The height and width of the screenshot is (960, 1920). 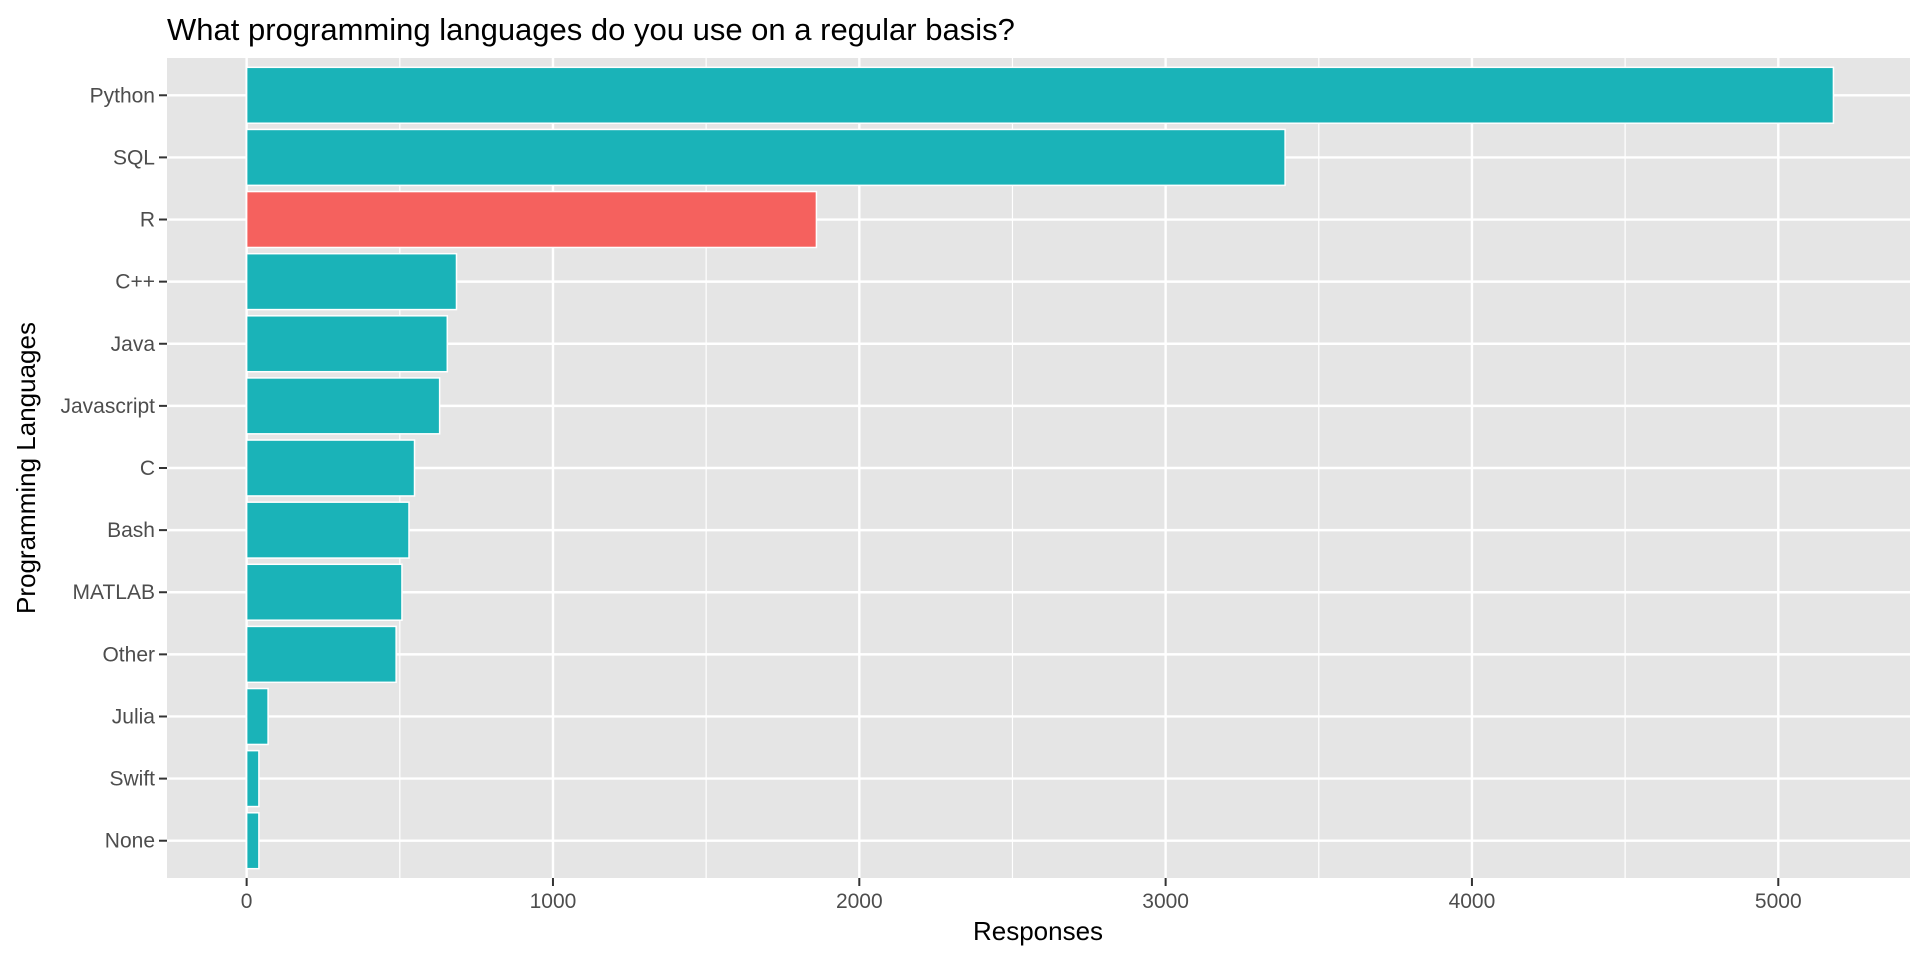 I want to click on y-tick-label: SQL, so click(x=134, y=157).